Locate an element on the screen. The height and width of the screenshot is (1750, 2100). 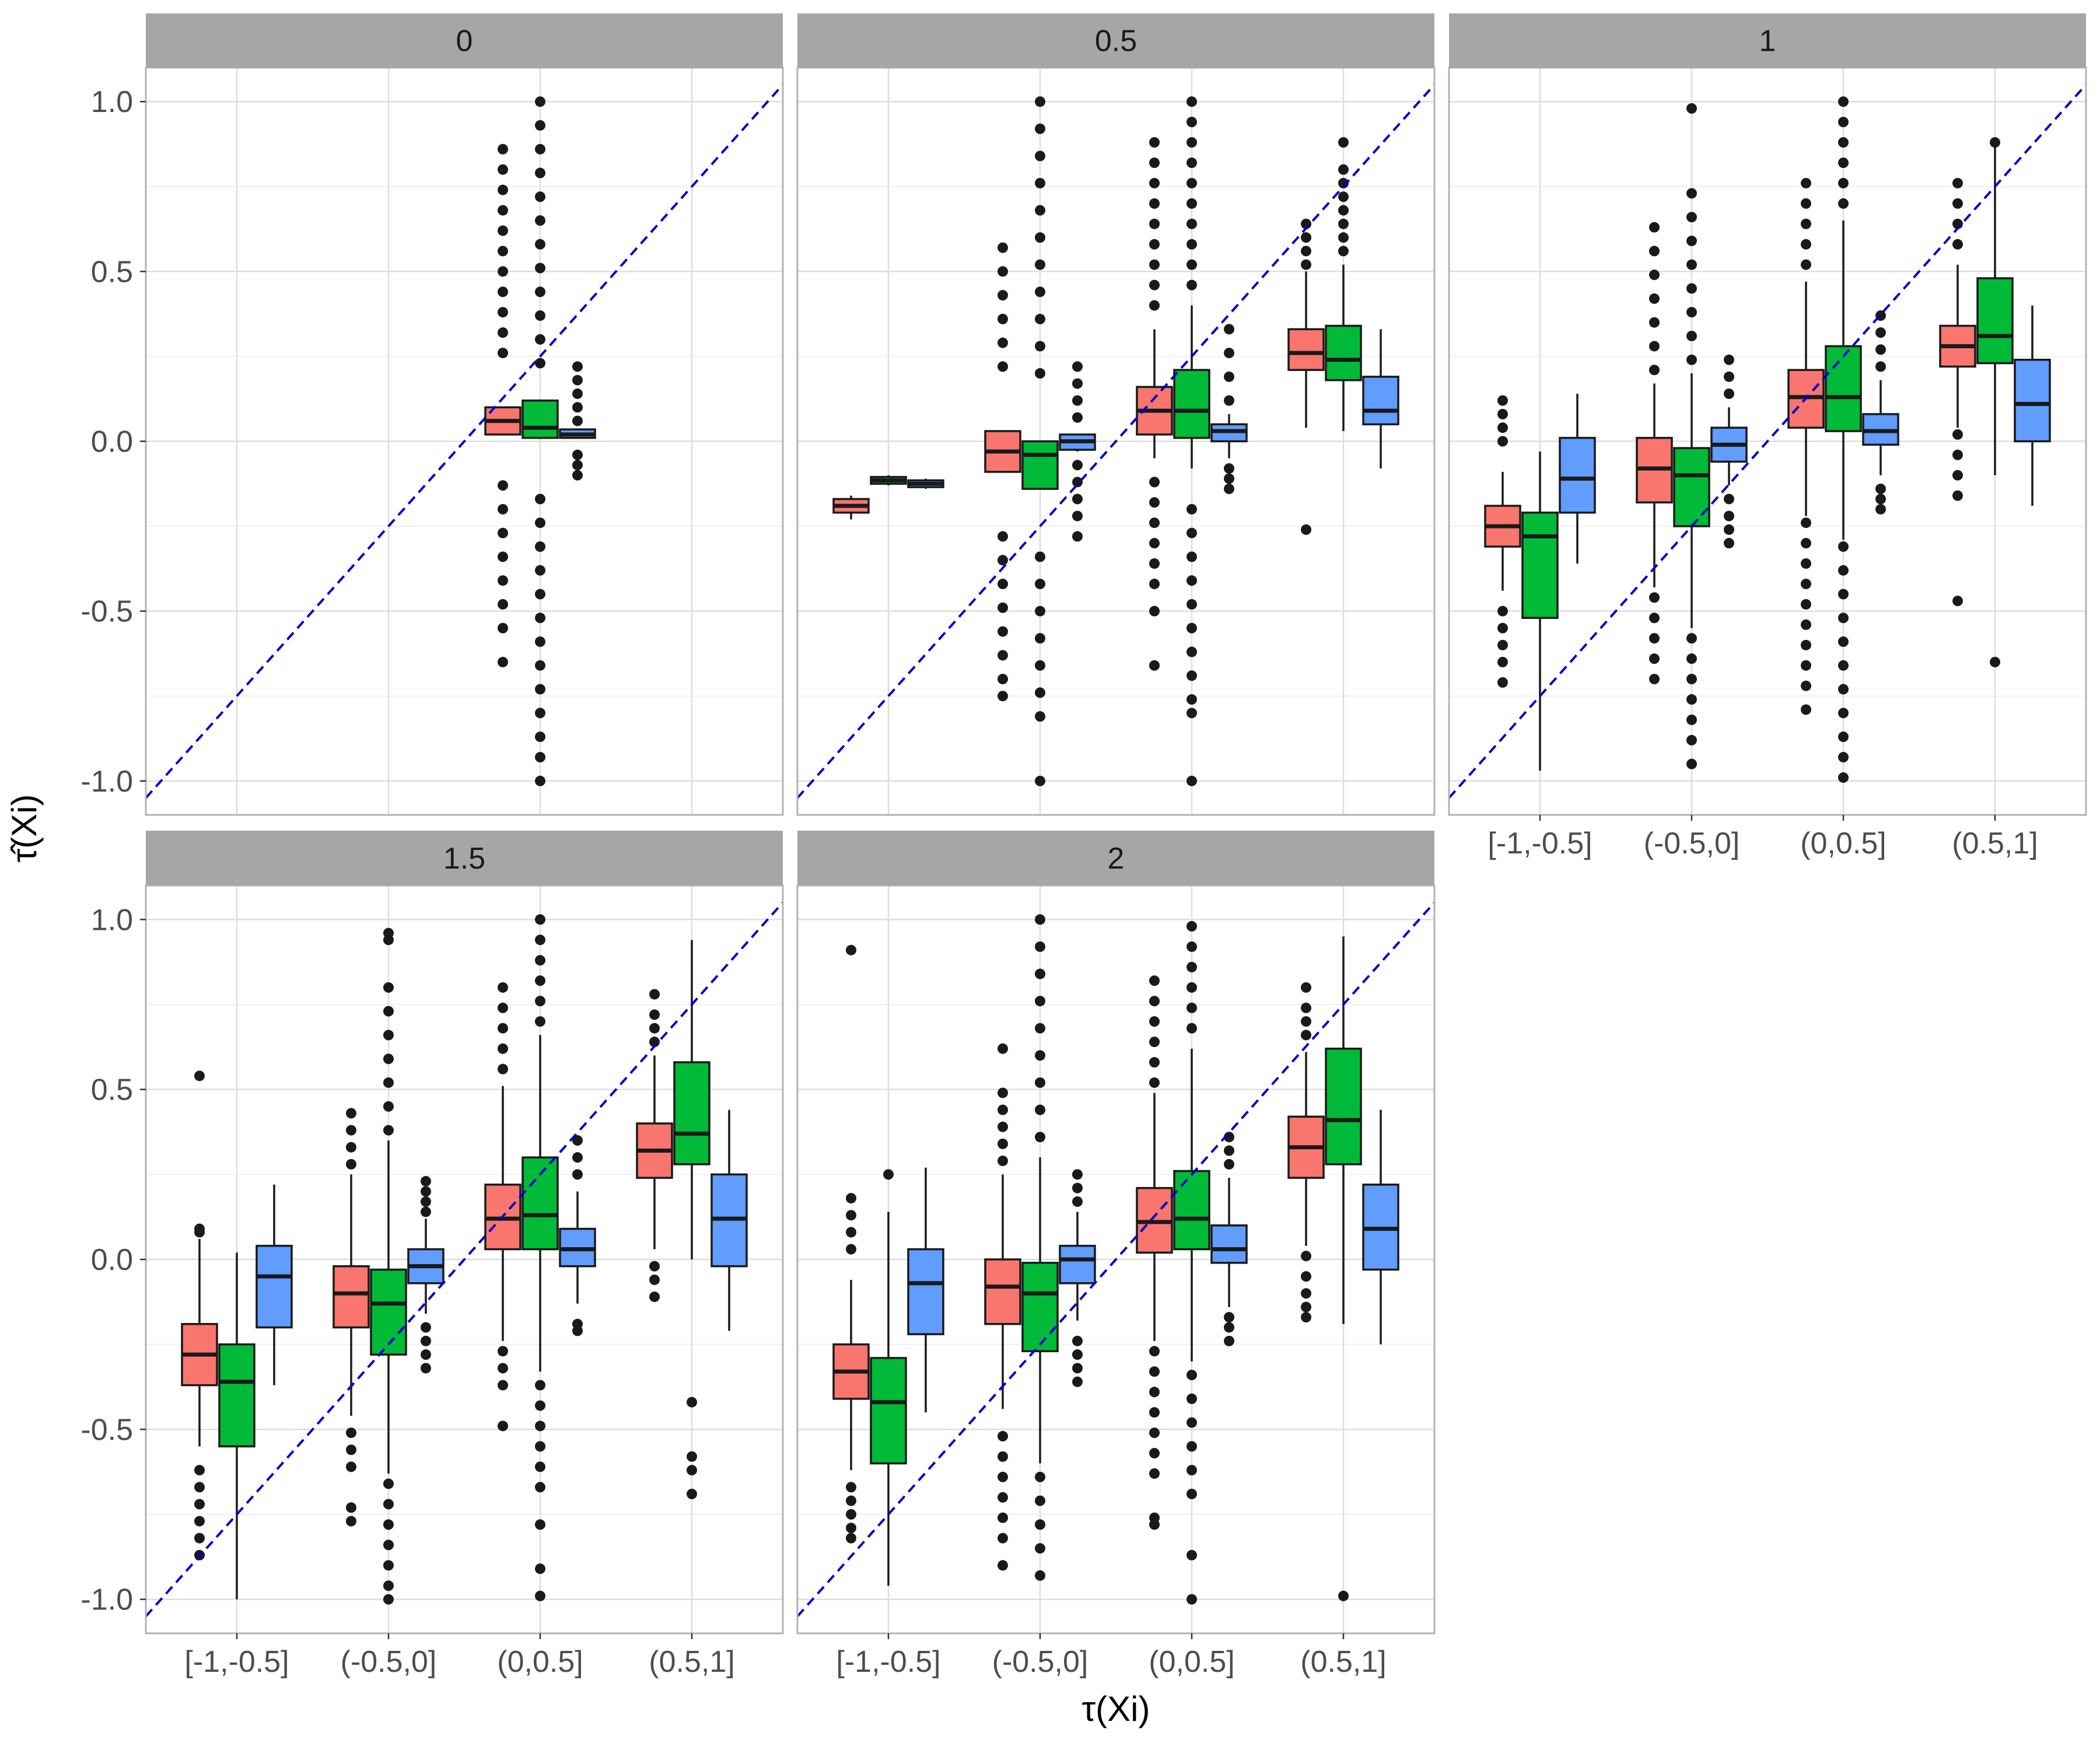
boxplot-cat2-series1 is located at coordinates (540, 441).